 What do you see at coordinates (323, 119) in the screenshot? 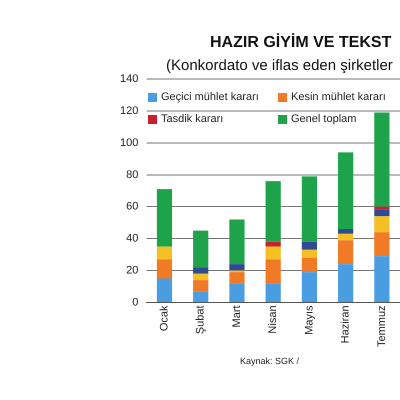
I see `legend-label: Genel toplam` at bounding box center [323, 119].